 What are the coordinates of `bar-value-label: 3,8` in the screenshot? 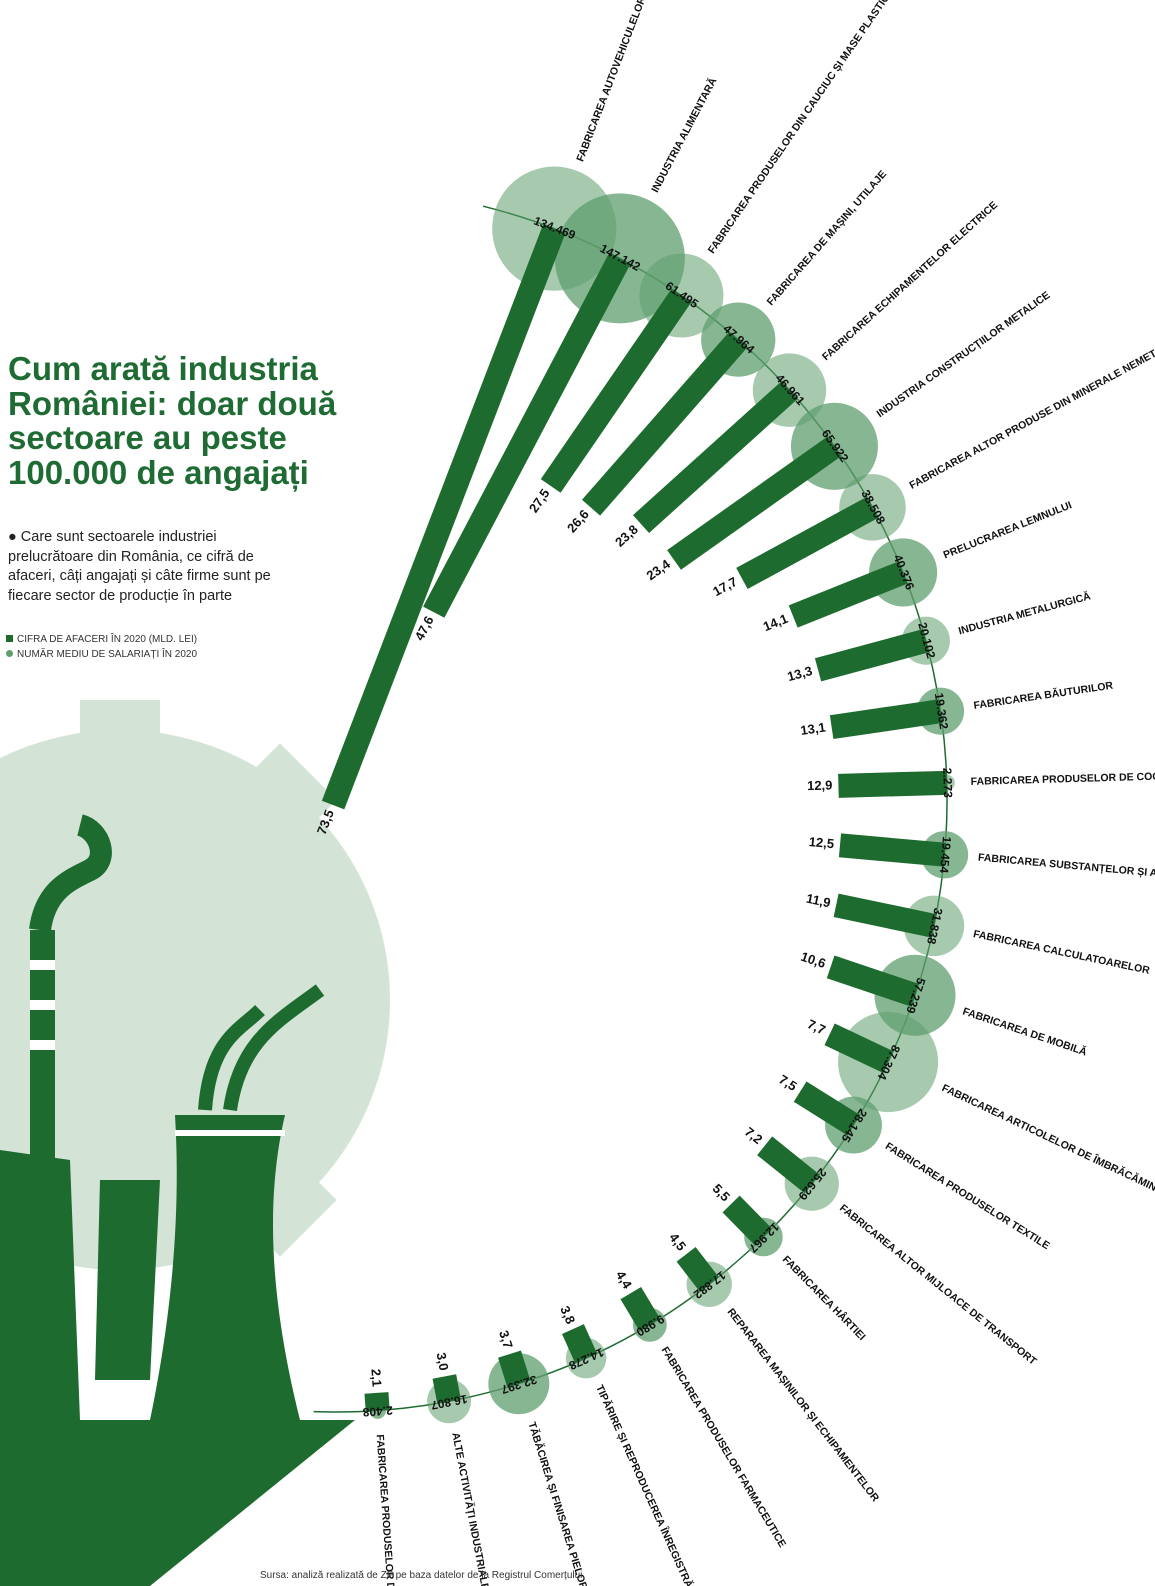 It's located at (567, 1315).